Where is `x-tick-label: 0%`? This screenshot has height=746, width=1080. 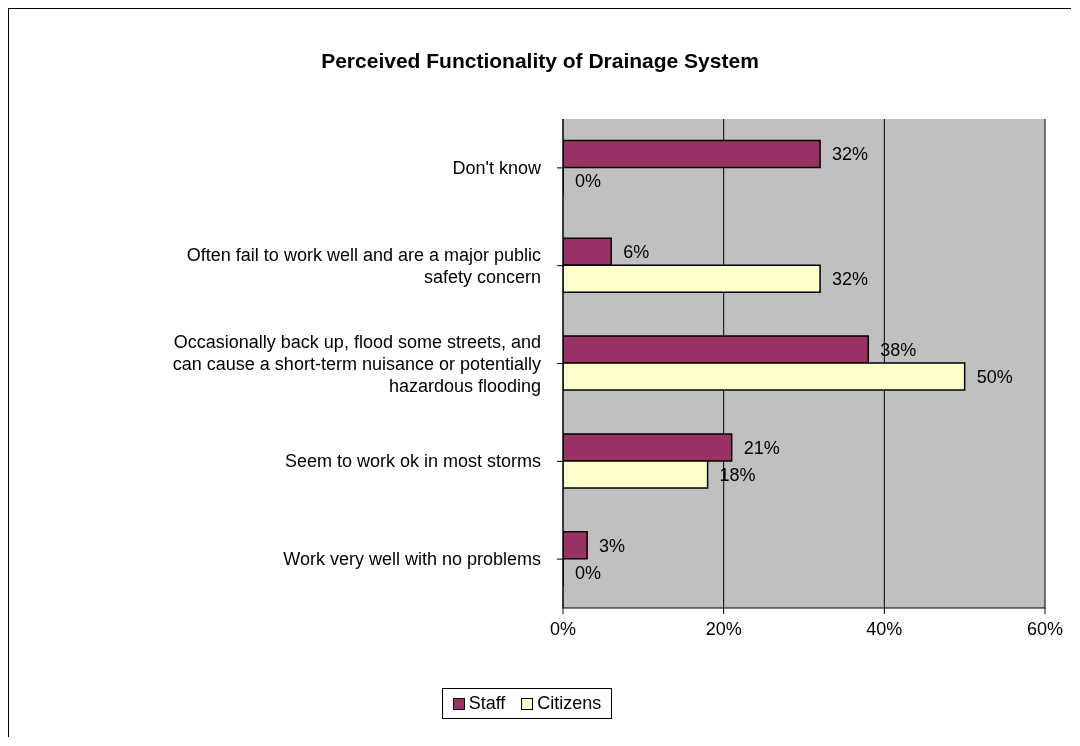 x-tick-label: 0% is located at coordinates (563, 628).